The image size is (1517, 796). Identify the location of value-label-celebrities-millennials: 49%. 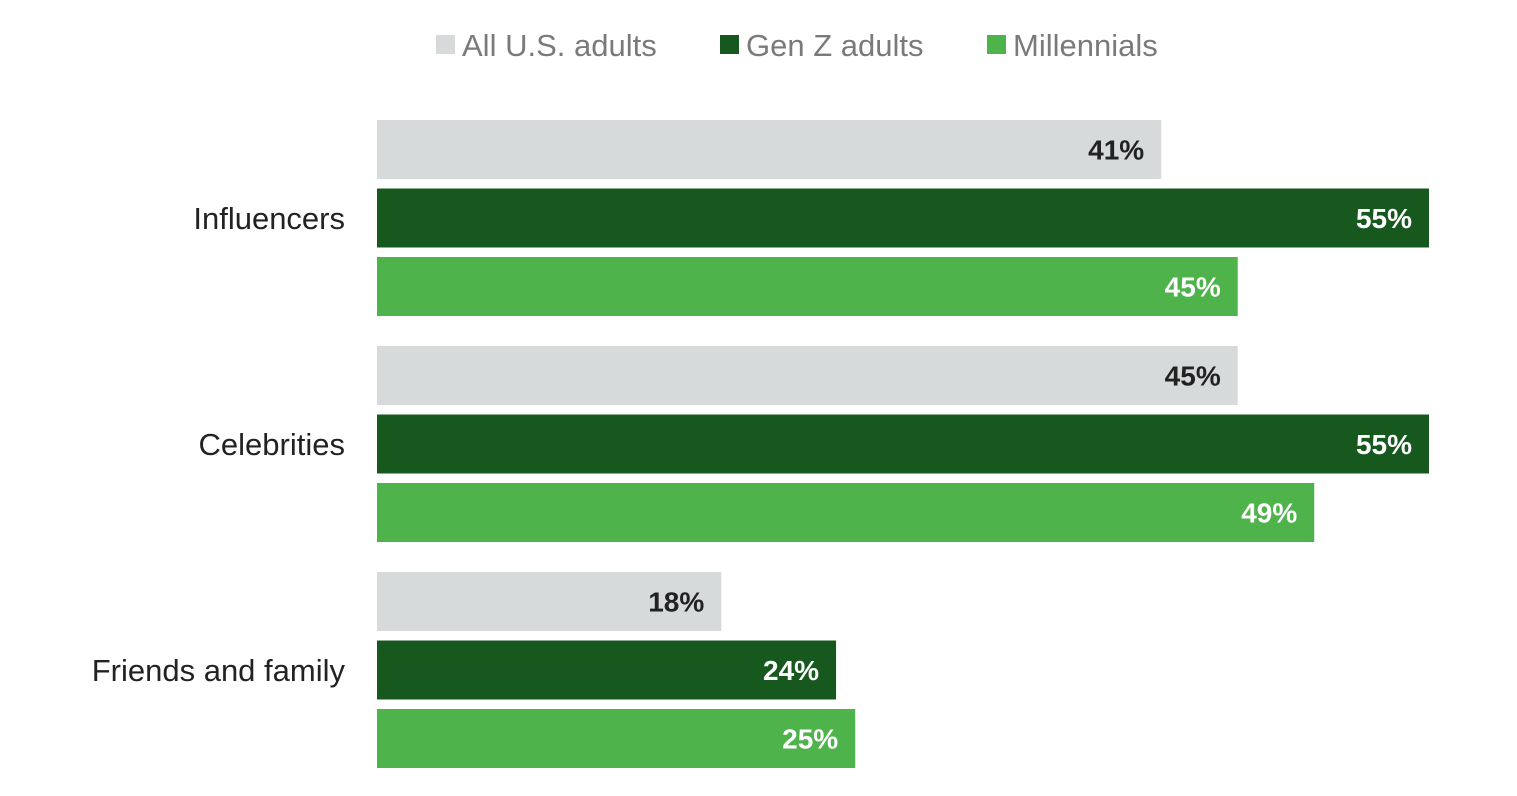
(1269, 513).